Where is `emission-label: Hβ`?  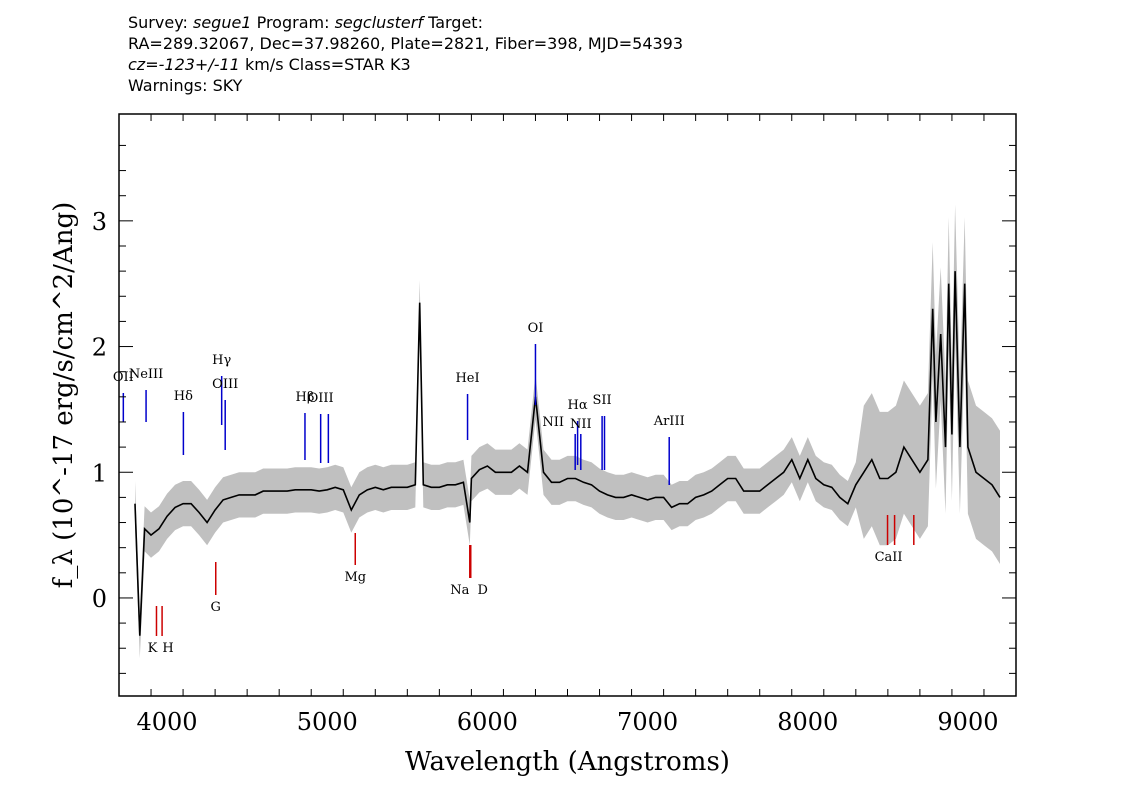
emission-label: Hβ is located at coordinates (305, 397).